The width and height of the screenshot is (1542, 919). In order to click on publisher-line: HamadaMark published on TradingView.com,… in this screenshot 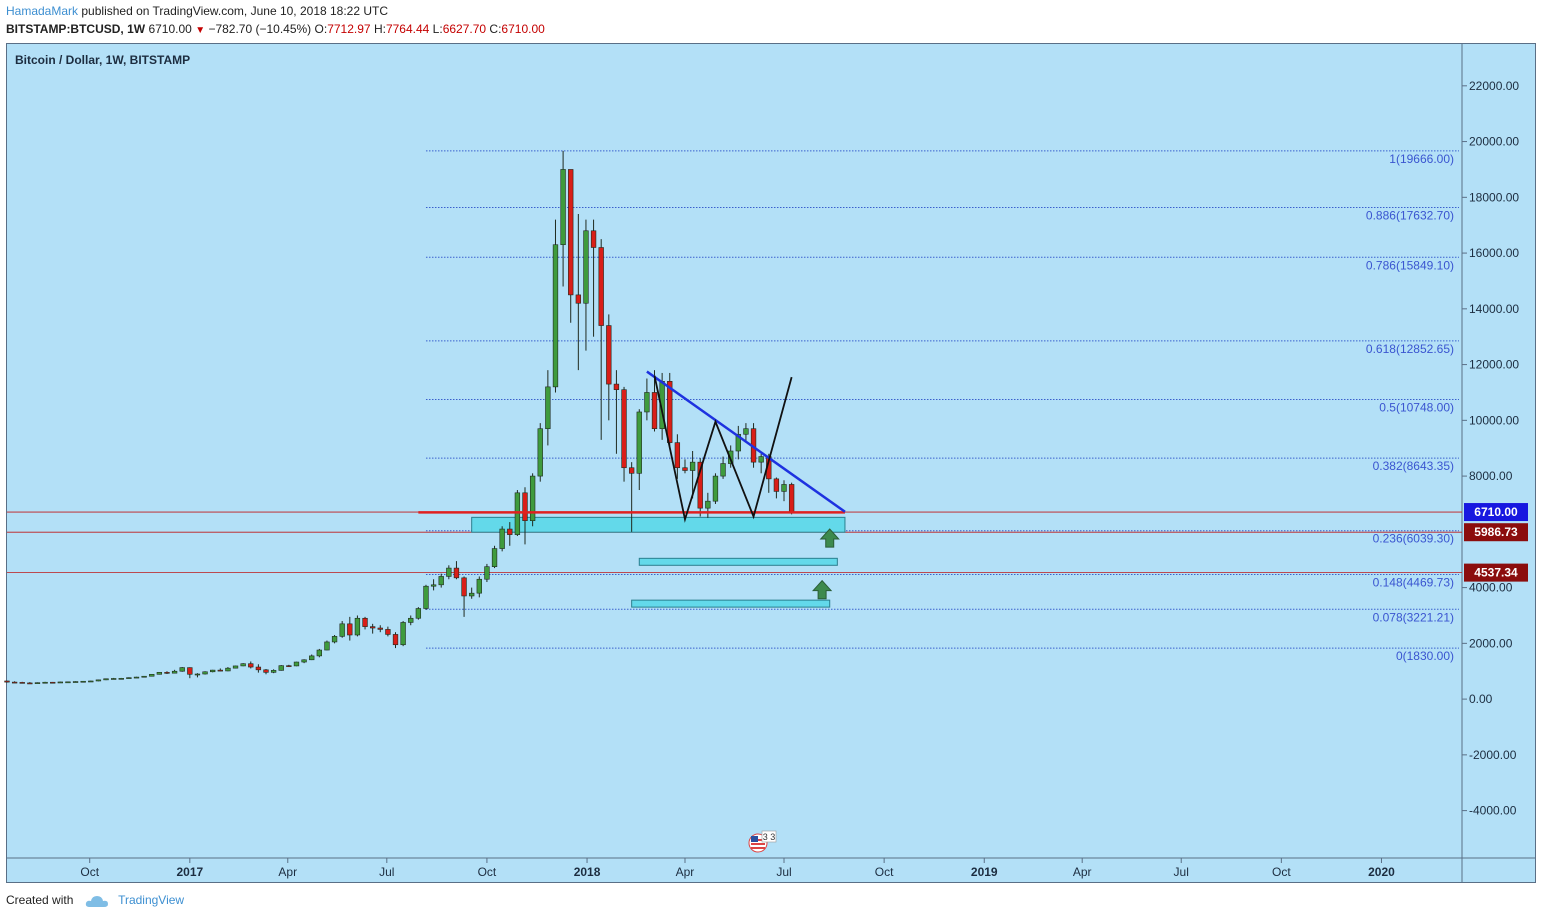, I will do `click(197, 11)`.